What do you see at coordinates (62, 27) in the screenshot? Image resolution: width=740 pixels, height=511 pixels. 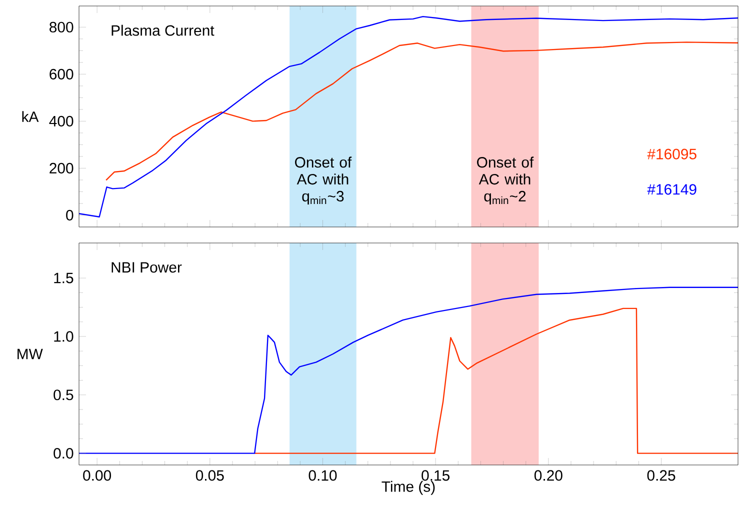 I see `y-tick-label: 800` at bounding box center [62, 27].